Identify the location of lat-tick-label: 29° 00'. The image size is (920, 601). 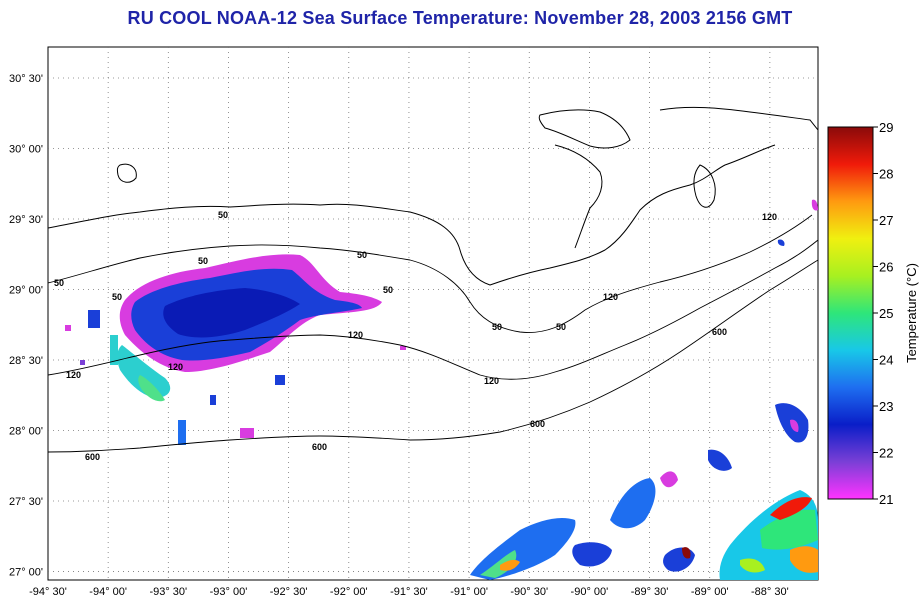
(26, 291).